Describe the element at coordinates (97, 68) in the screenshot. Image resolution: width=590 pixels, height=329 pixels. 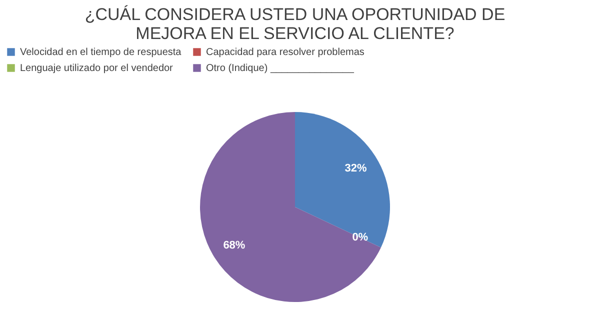
I see `legend-label: Lenguaje utilizado por el vendedor` at that location.